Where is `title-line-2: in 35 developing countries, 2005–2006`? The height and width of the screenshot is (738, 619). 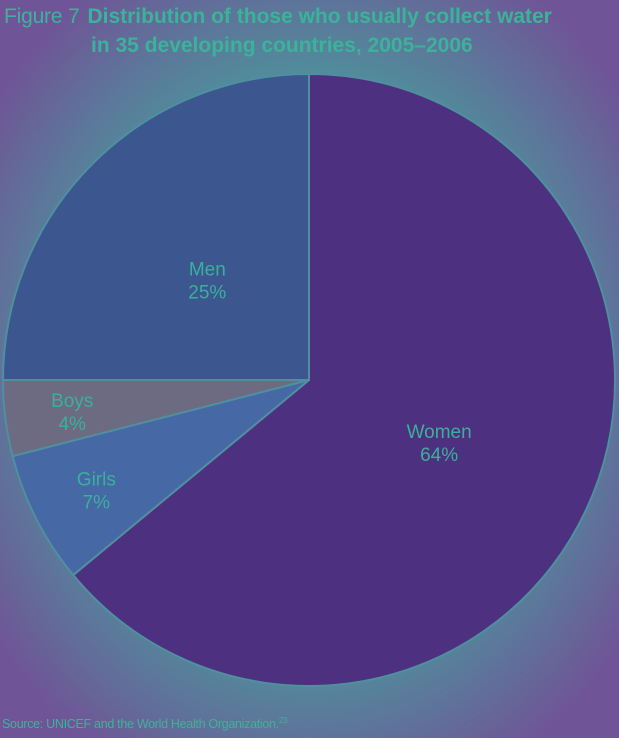 title-line-2: in 35 developing countries, 2005–2006 is located at coordinates (282, 45).